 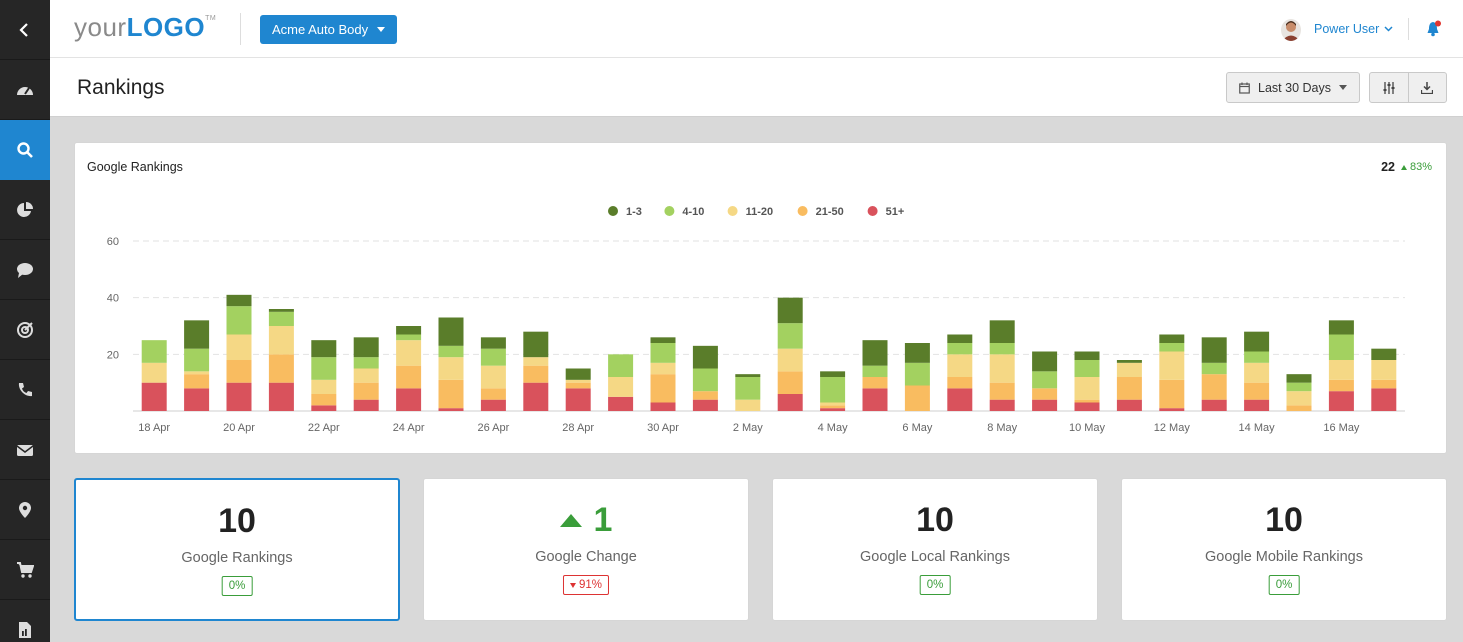 I want to click on x-tick-label: 16 May, so click(x=1341, y=428).